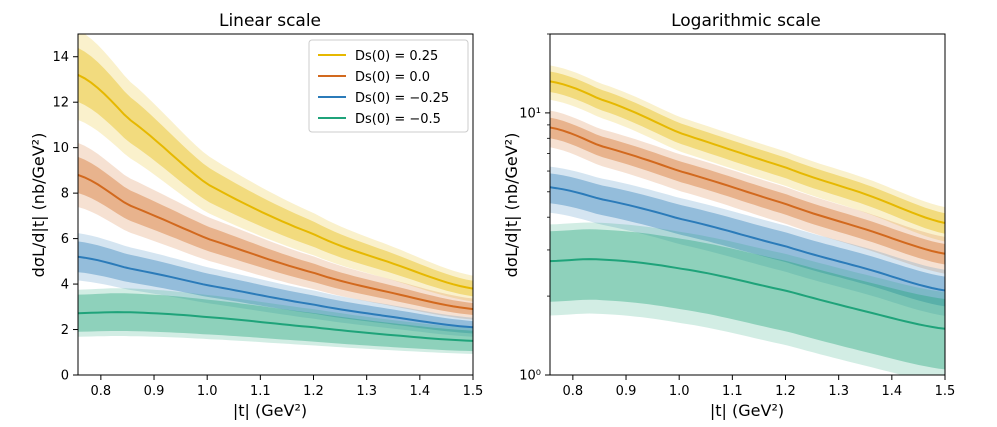 This screenshot has height=427, width=997. What do you see at coordinates (746, 21) in the screenshot?
I see `log-title: Logarithmic scale` at bounding box center [746, 21].